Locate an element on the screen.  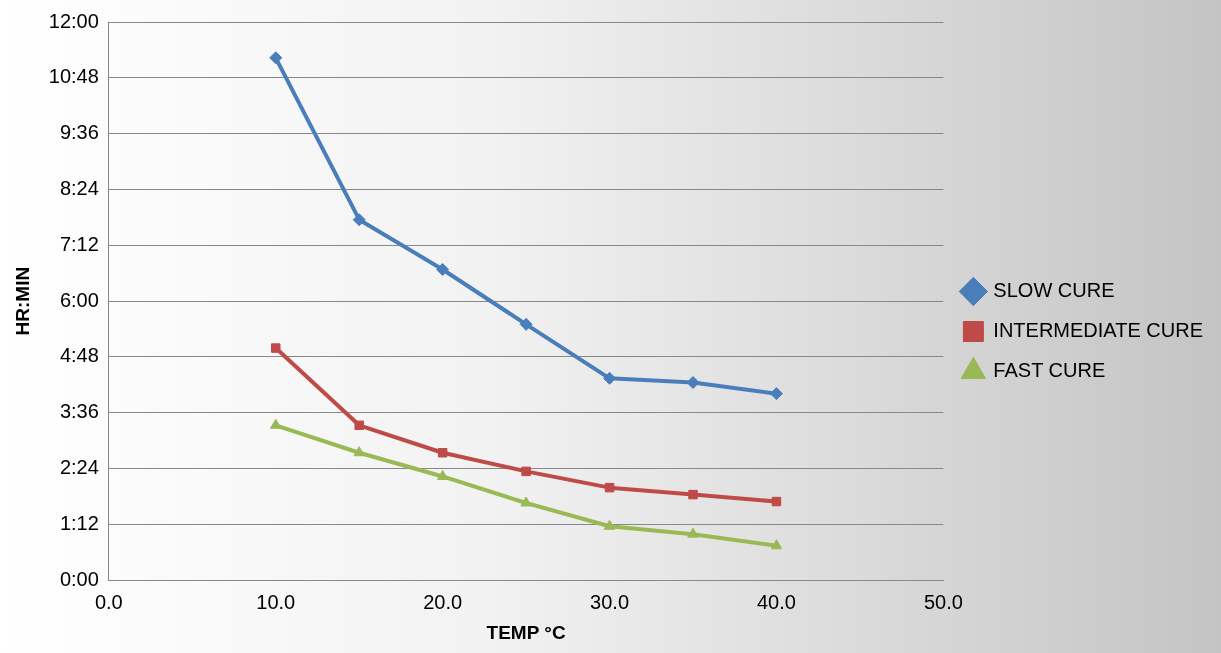
x-tick-label: 30.0 is located at coordinates (610, 601).